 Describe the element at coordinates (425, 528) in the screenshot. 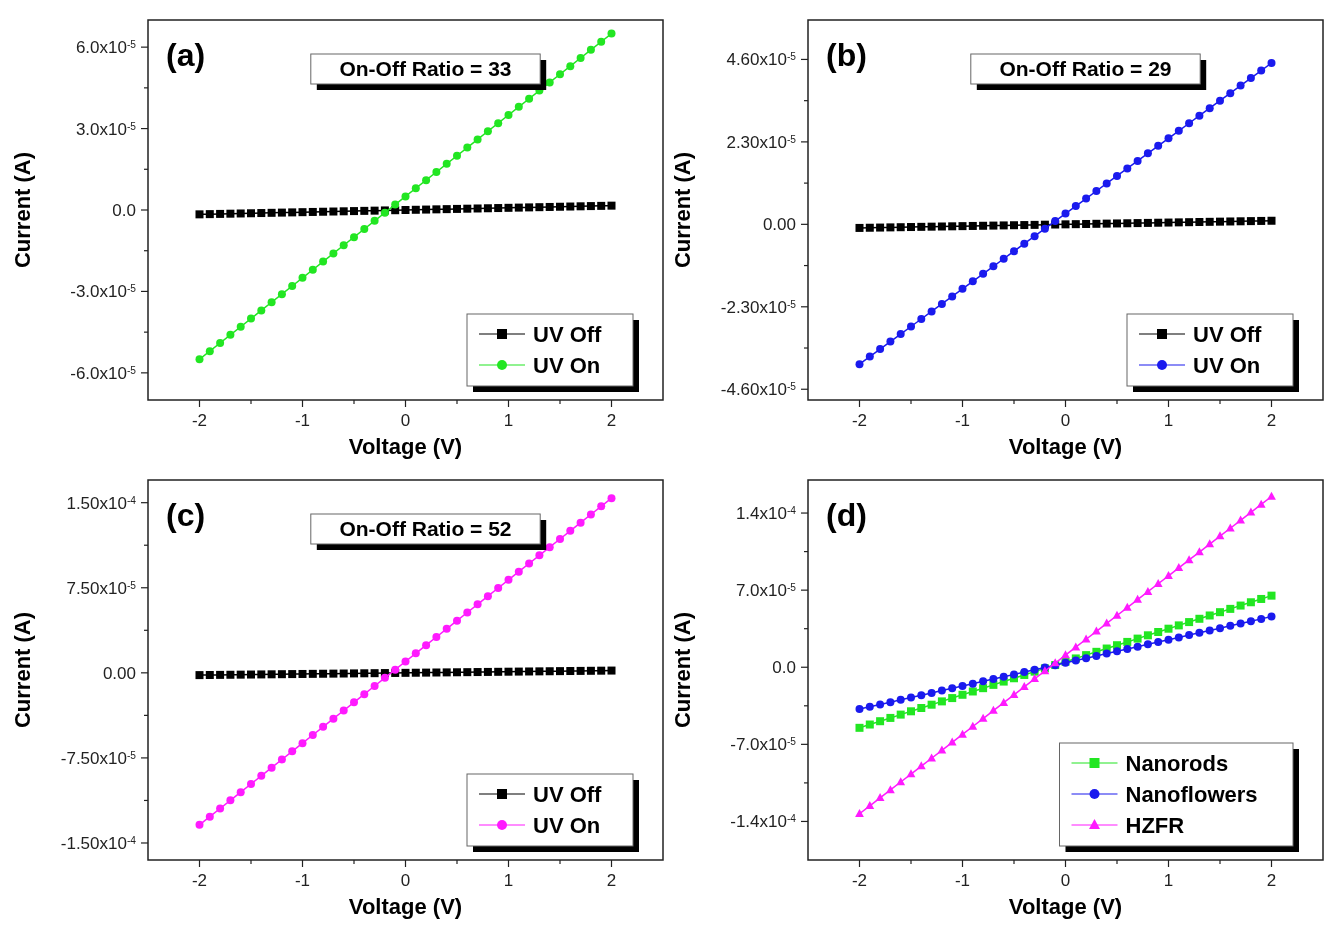

I see `annotation: On-Off Ratio = 52` at that location.